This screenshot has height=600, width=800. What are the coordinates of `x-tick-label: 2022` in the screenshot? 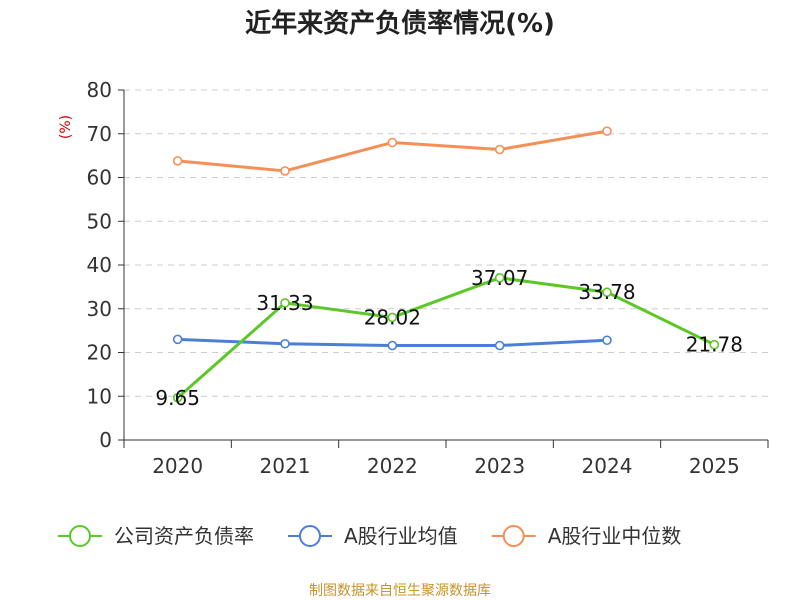 It's located at (392, 466).